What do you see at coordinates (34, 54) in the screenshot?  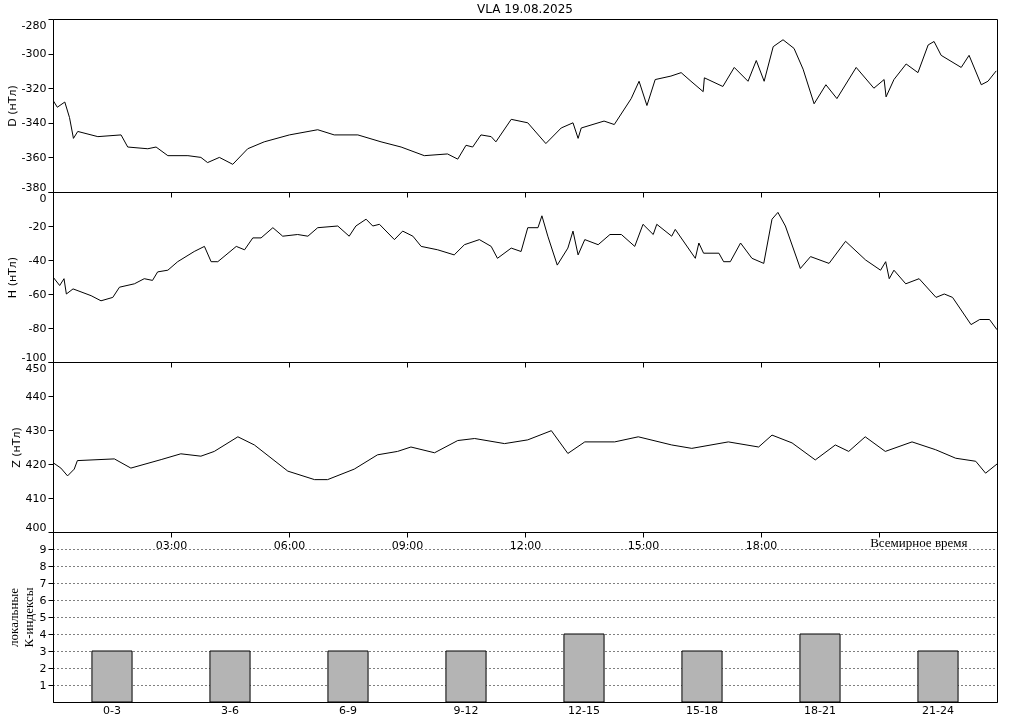 I see `y-tick-label: -300` at bounding box center [34, 54].